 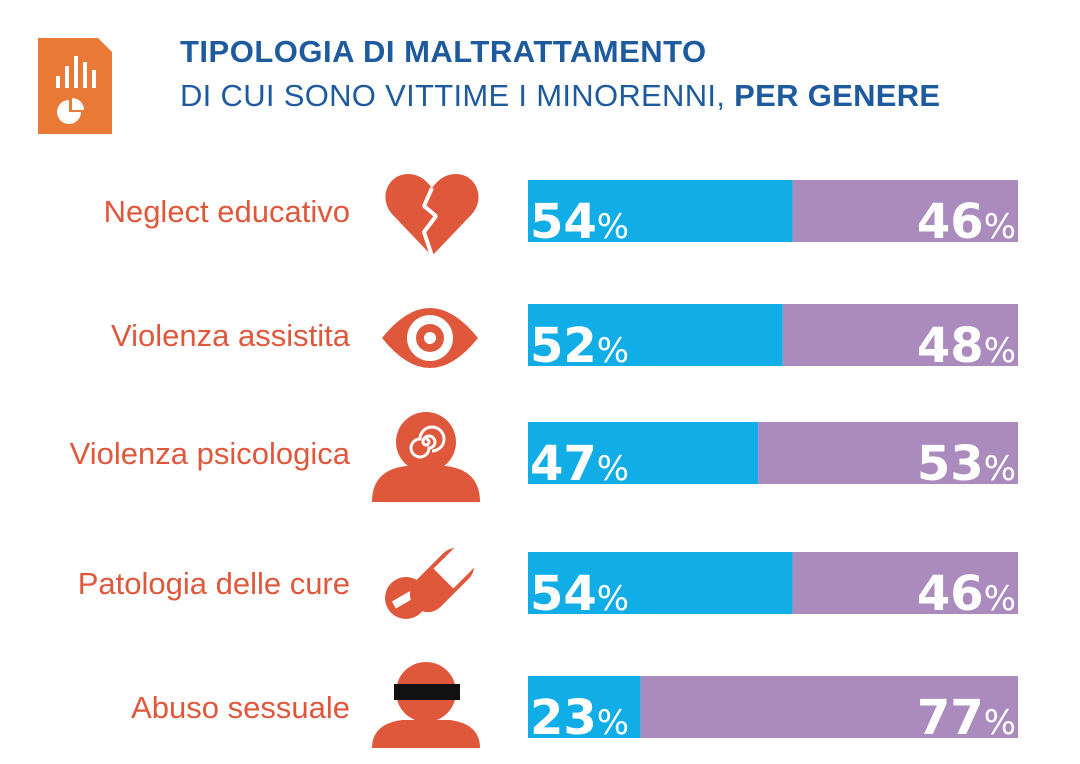 What do you see at coordinates (426, 457) in the screenshot?
I see `spiral-head-icon` at bounding box center [426, 457].